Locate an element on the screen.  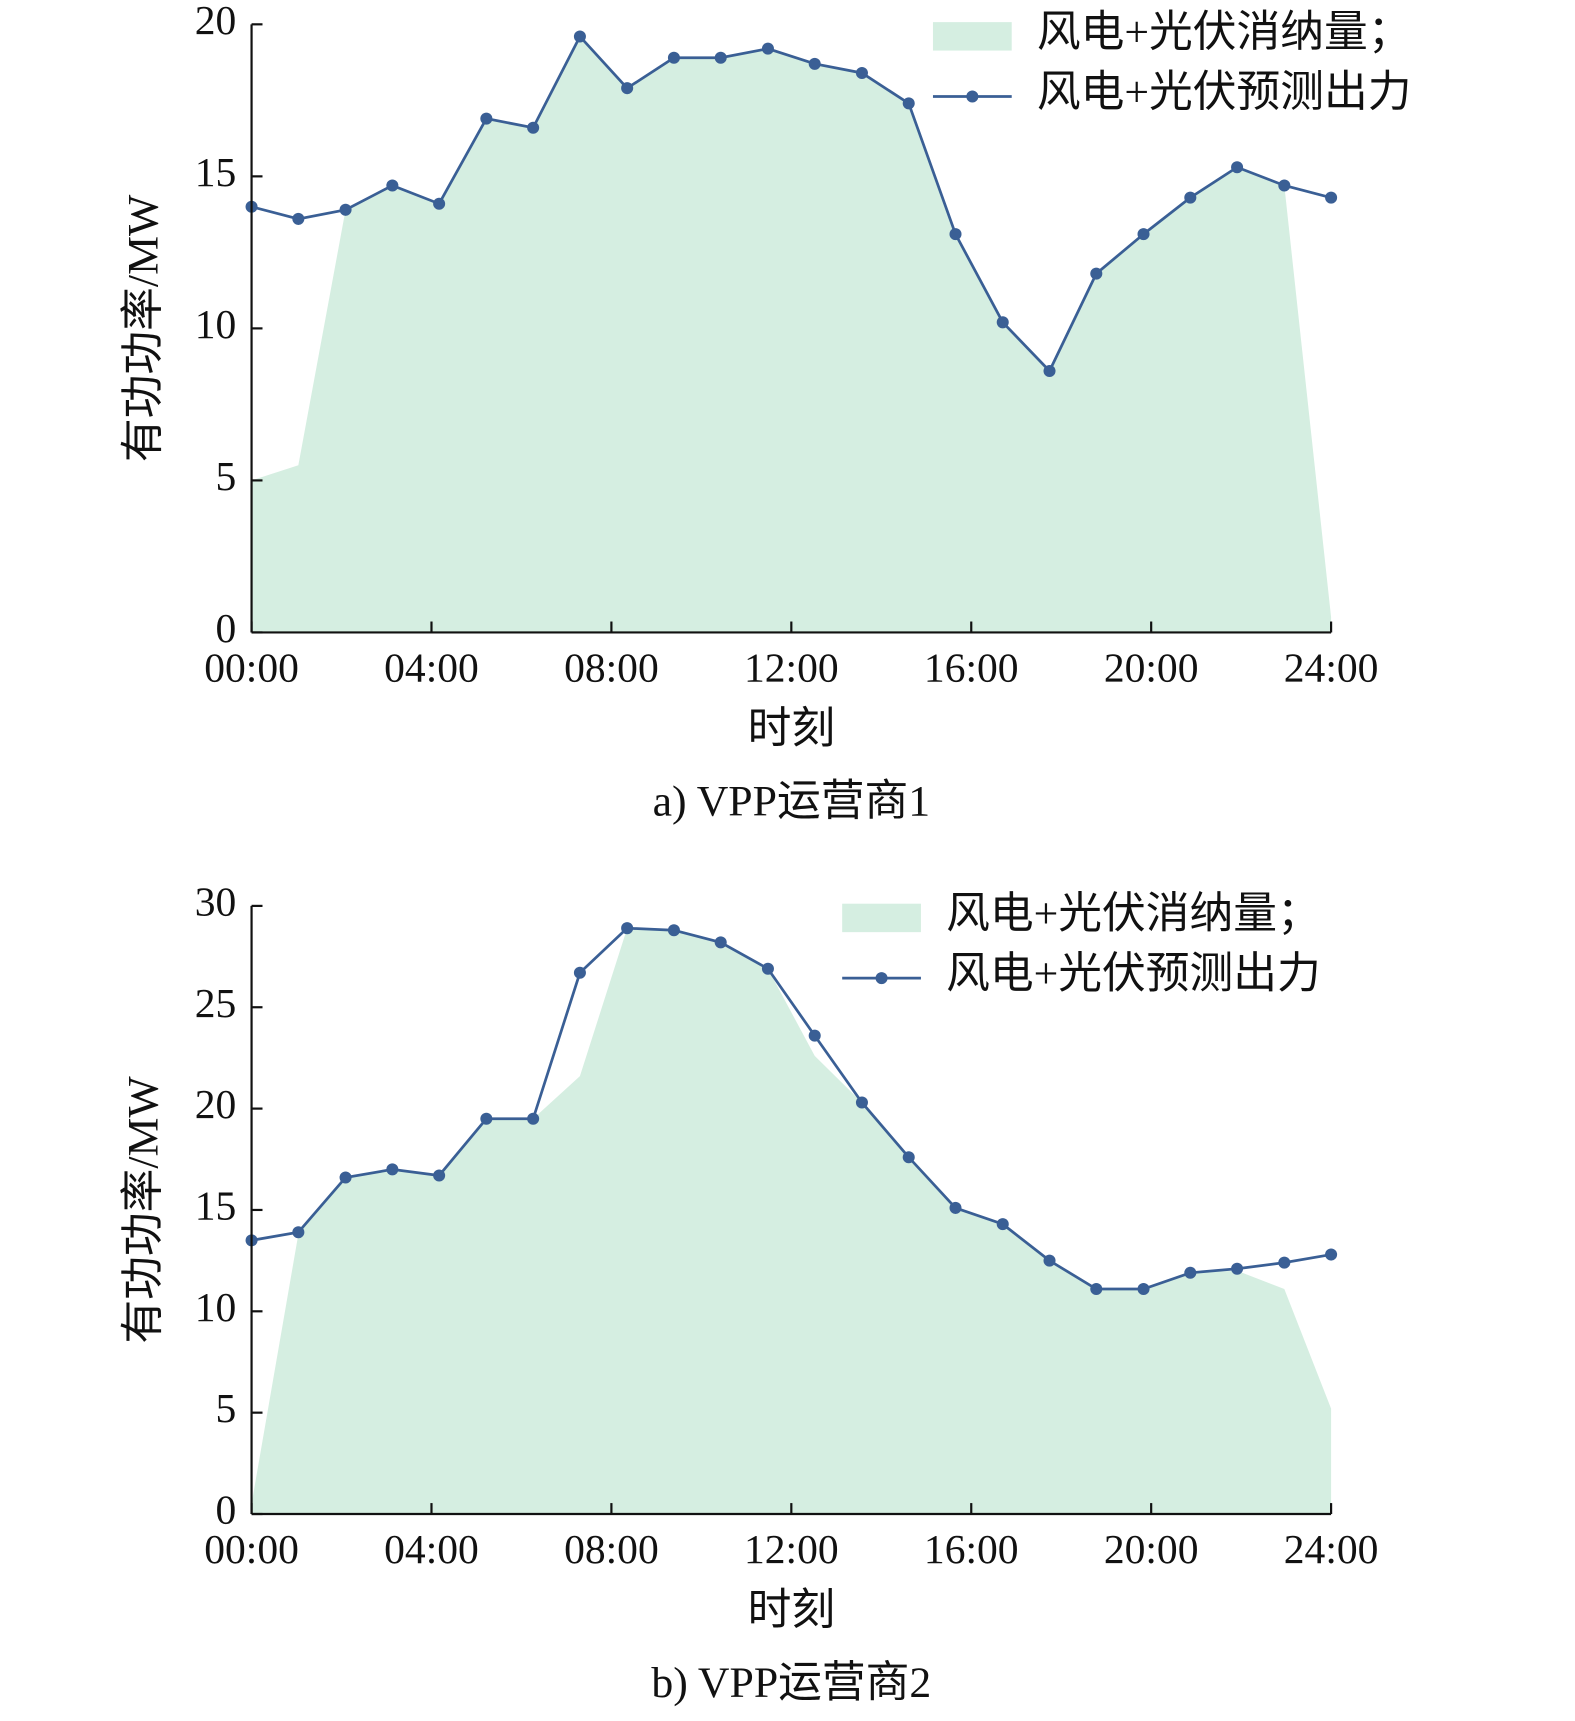
caption: a) VPP运营商1 is located at coordinates (792, 801).